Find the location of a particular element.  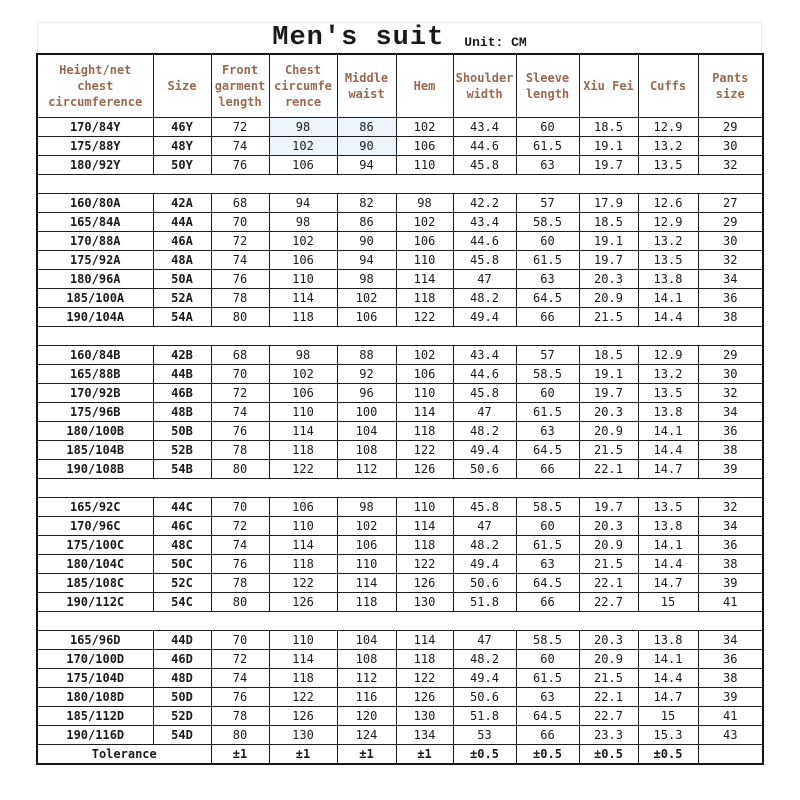

value-cell: 98 is located at coordinates (366, 507).